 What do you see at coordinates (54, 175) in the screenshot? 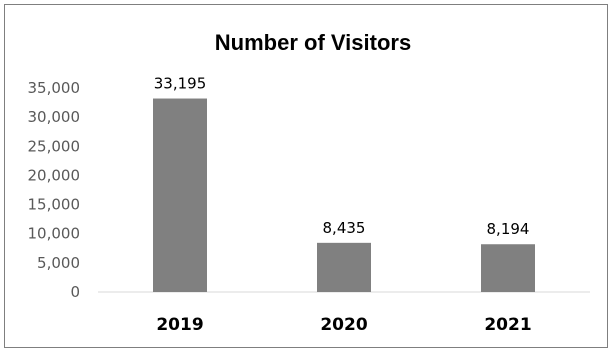
I see `y-tick-label: 20,000` at bounding box center [54, 175].